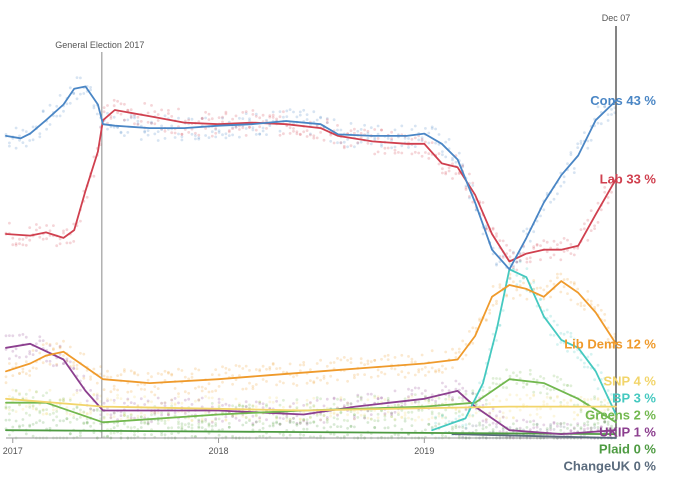 The height and width of the screenshot is (479, 679). What do you see at coordinates (466, 428) in the screenshot?
I see `poll-dot-changeuk` at bounding box center [466, 428].